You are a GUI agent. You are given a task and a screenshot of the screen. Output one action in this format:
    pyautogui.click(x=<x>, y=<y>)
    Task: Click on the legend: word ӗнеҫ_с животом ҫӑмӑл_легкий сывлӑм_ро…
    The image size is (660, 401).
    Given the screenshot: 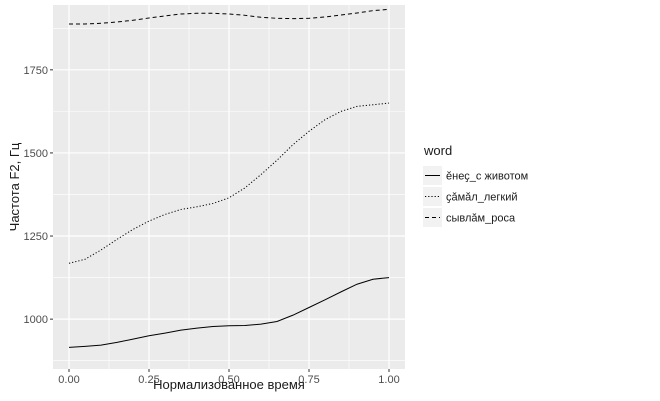 What is the action you would take?
    pyautogui.click(x=475, y=185)
    